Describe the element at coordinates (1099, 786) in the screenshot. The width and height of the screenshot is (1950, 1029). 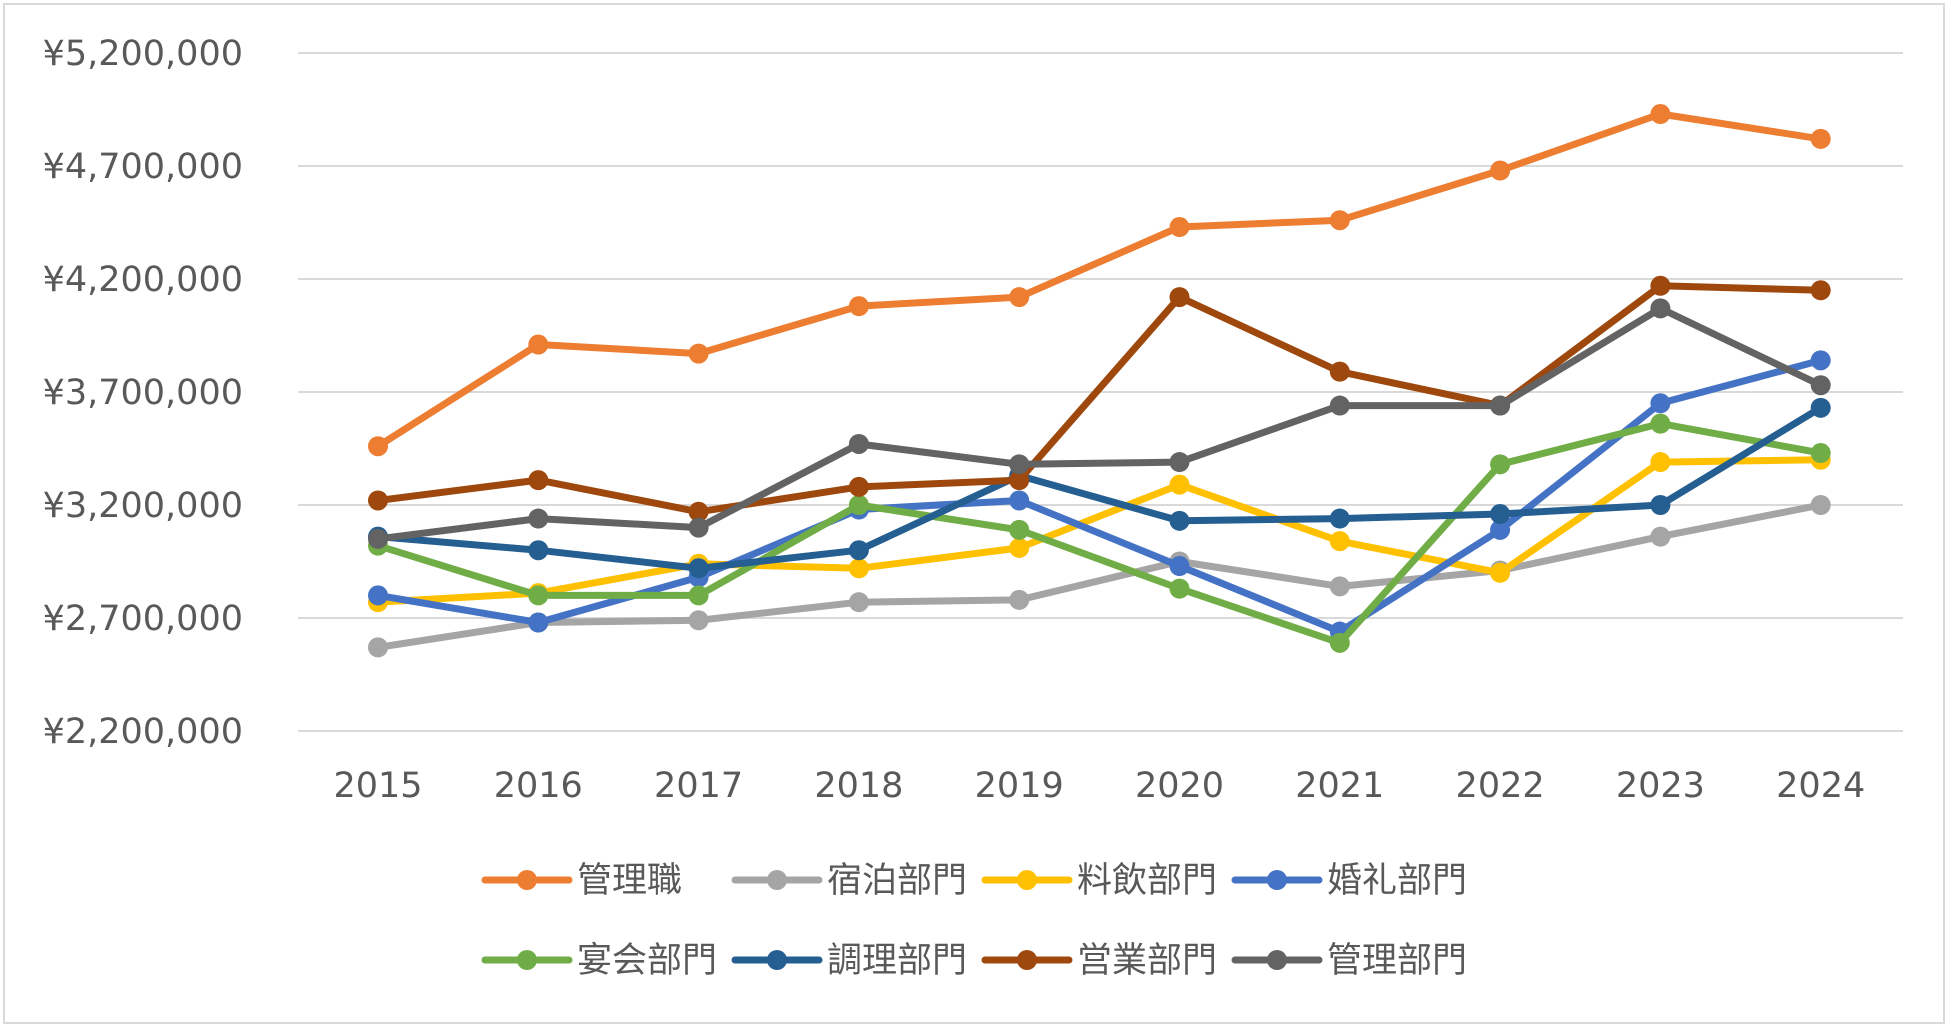
I see `x-axis-labels: 2015 2016 2017 2018 2019 2020 2021 2022 2023 2024` at that location.